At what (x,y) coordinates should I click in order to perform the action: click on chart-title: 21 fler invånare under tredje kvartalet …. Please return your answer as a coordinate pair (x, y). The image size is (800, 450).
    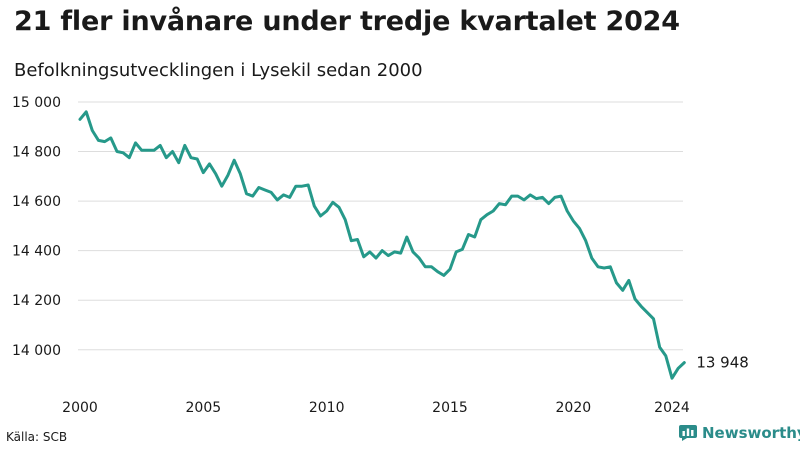
    Looking at the image, I should click on (347, 21).